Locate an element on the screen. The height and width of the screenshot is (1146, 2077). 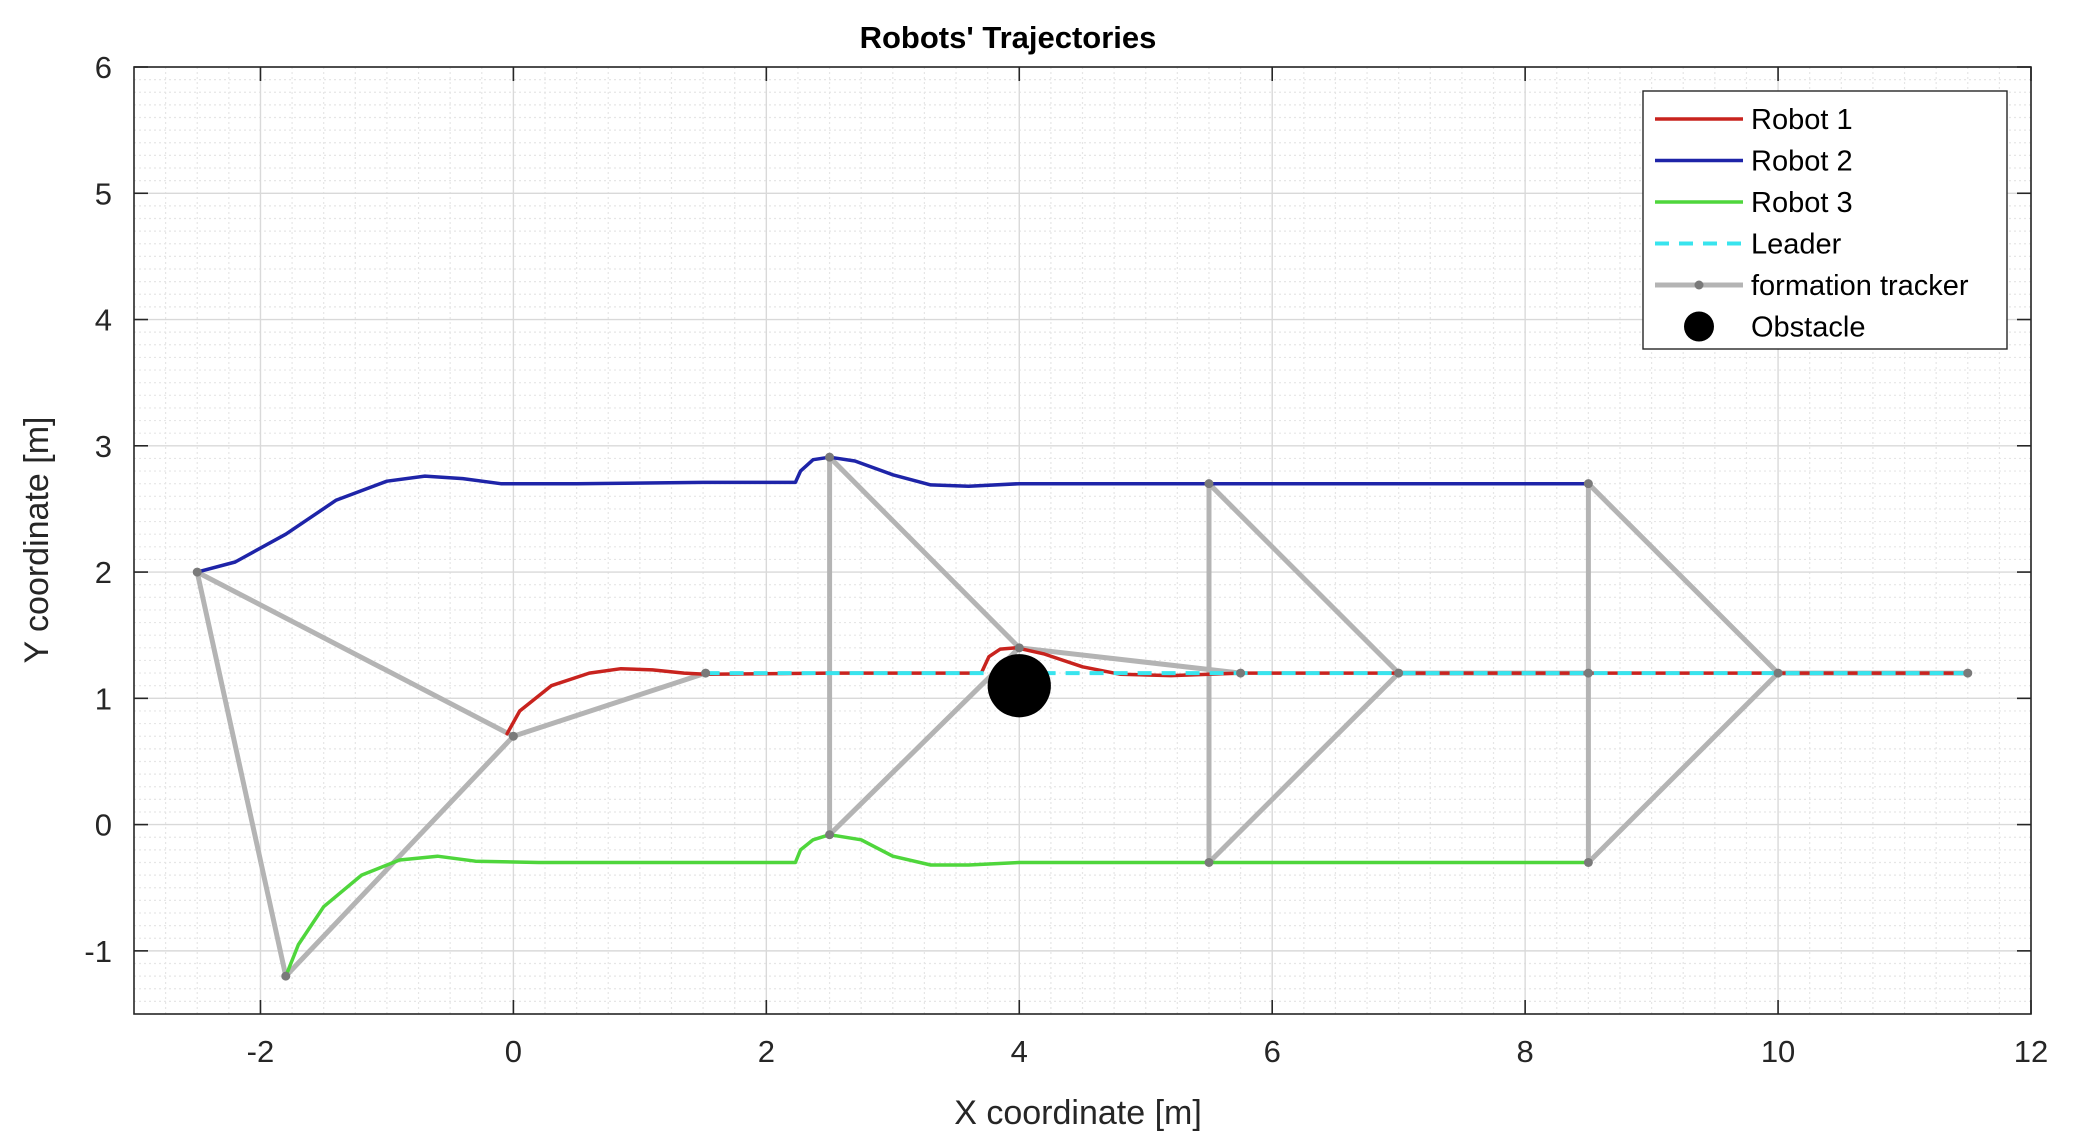
y-tick-label: 6 is located at coordinates (103, 67).